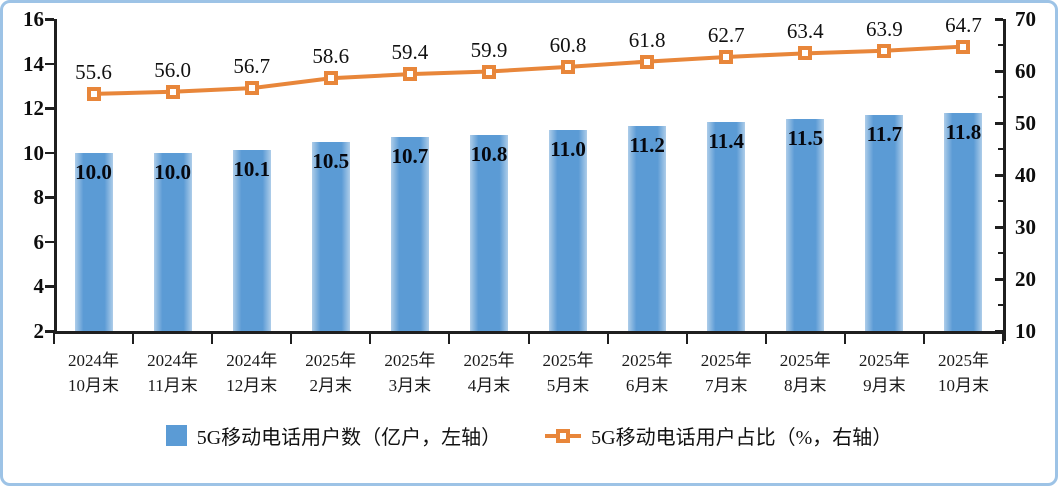 This screenshot has height=486, width=1058. Describe the element at coordinates (176, 435) in the screenshot. I see `bar-series-swatch-icon` at that location.